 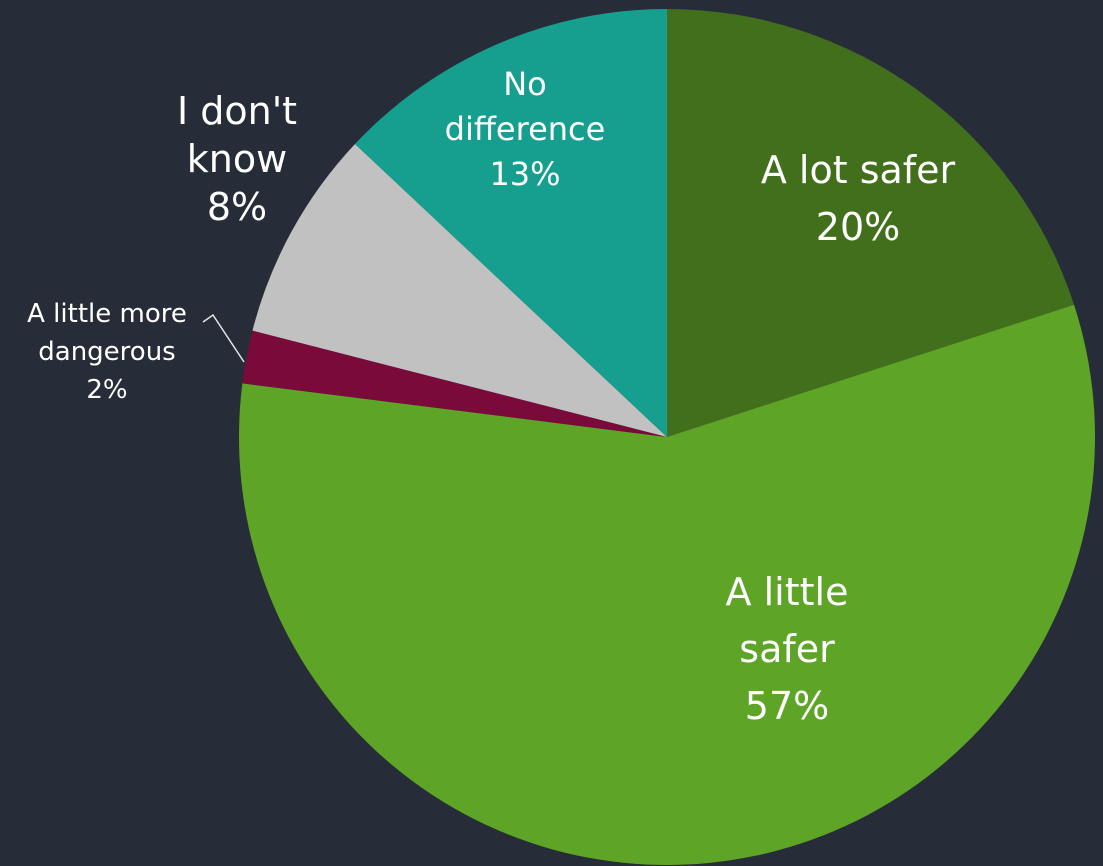 I want to click on slice-value-label: 13%, so click(x=524, y=174).